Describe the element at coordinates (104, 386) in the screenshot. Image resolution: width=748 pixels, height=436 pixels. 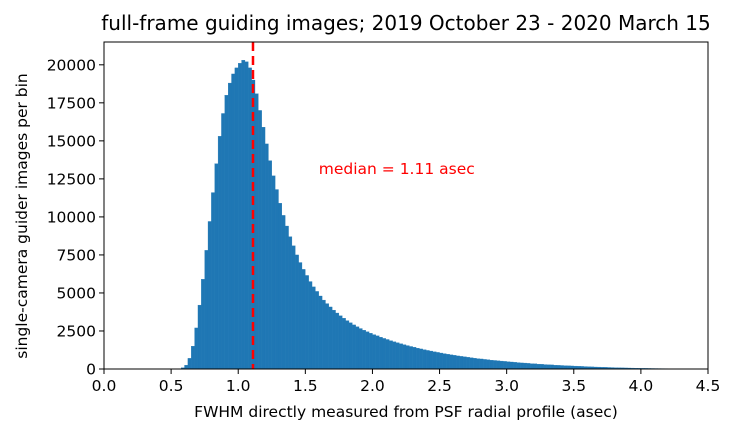
I see `x-tick-label: 0.0` at that location.